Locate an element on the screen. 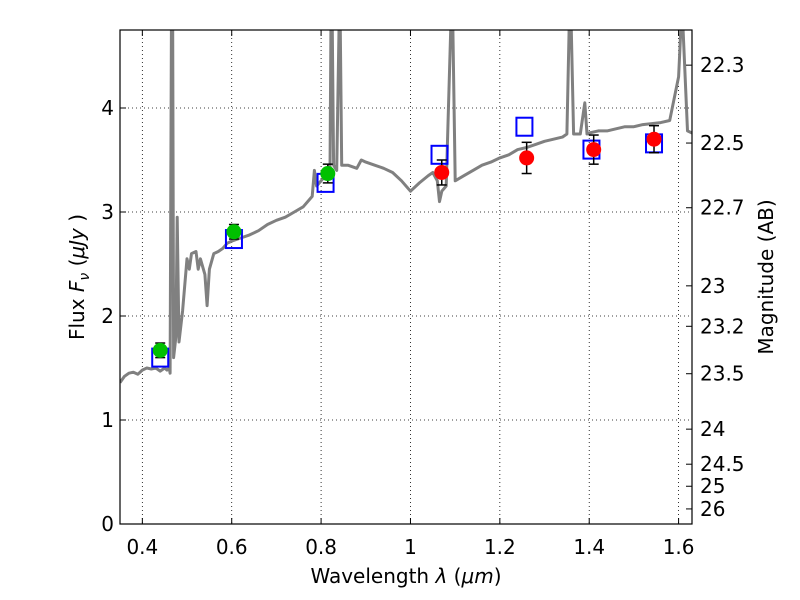 The width and height of the screenshot is (800, 600). x-tick-label: 0.6 is located at coordinates (232, 547).